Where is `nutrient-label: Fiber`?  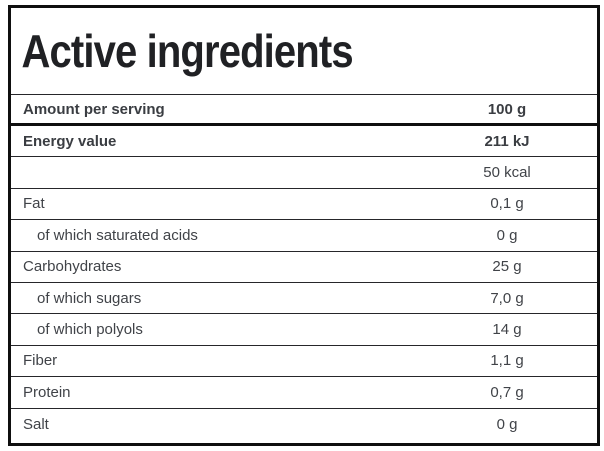 nutrient-label: Fiber is located at coordinates (40, 361).